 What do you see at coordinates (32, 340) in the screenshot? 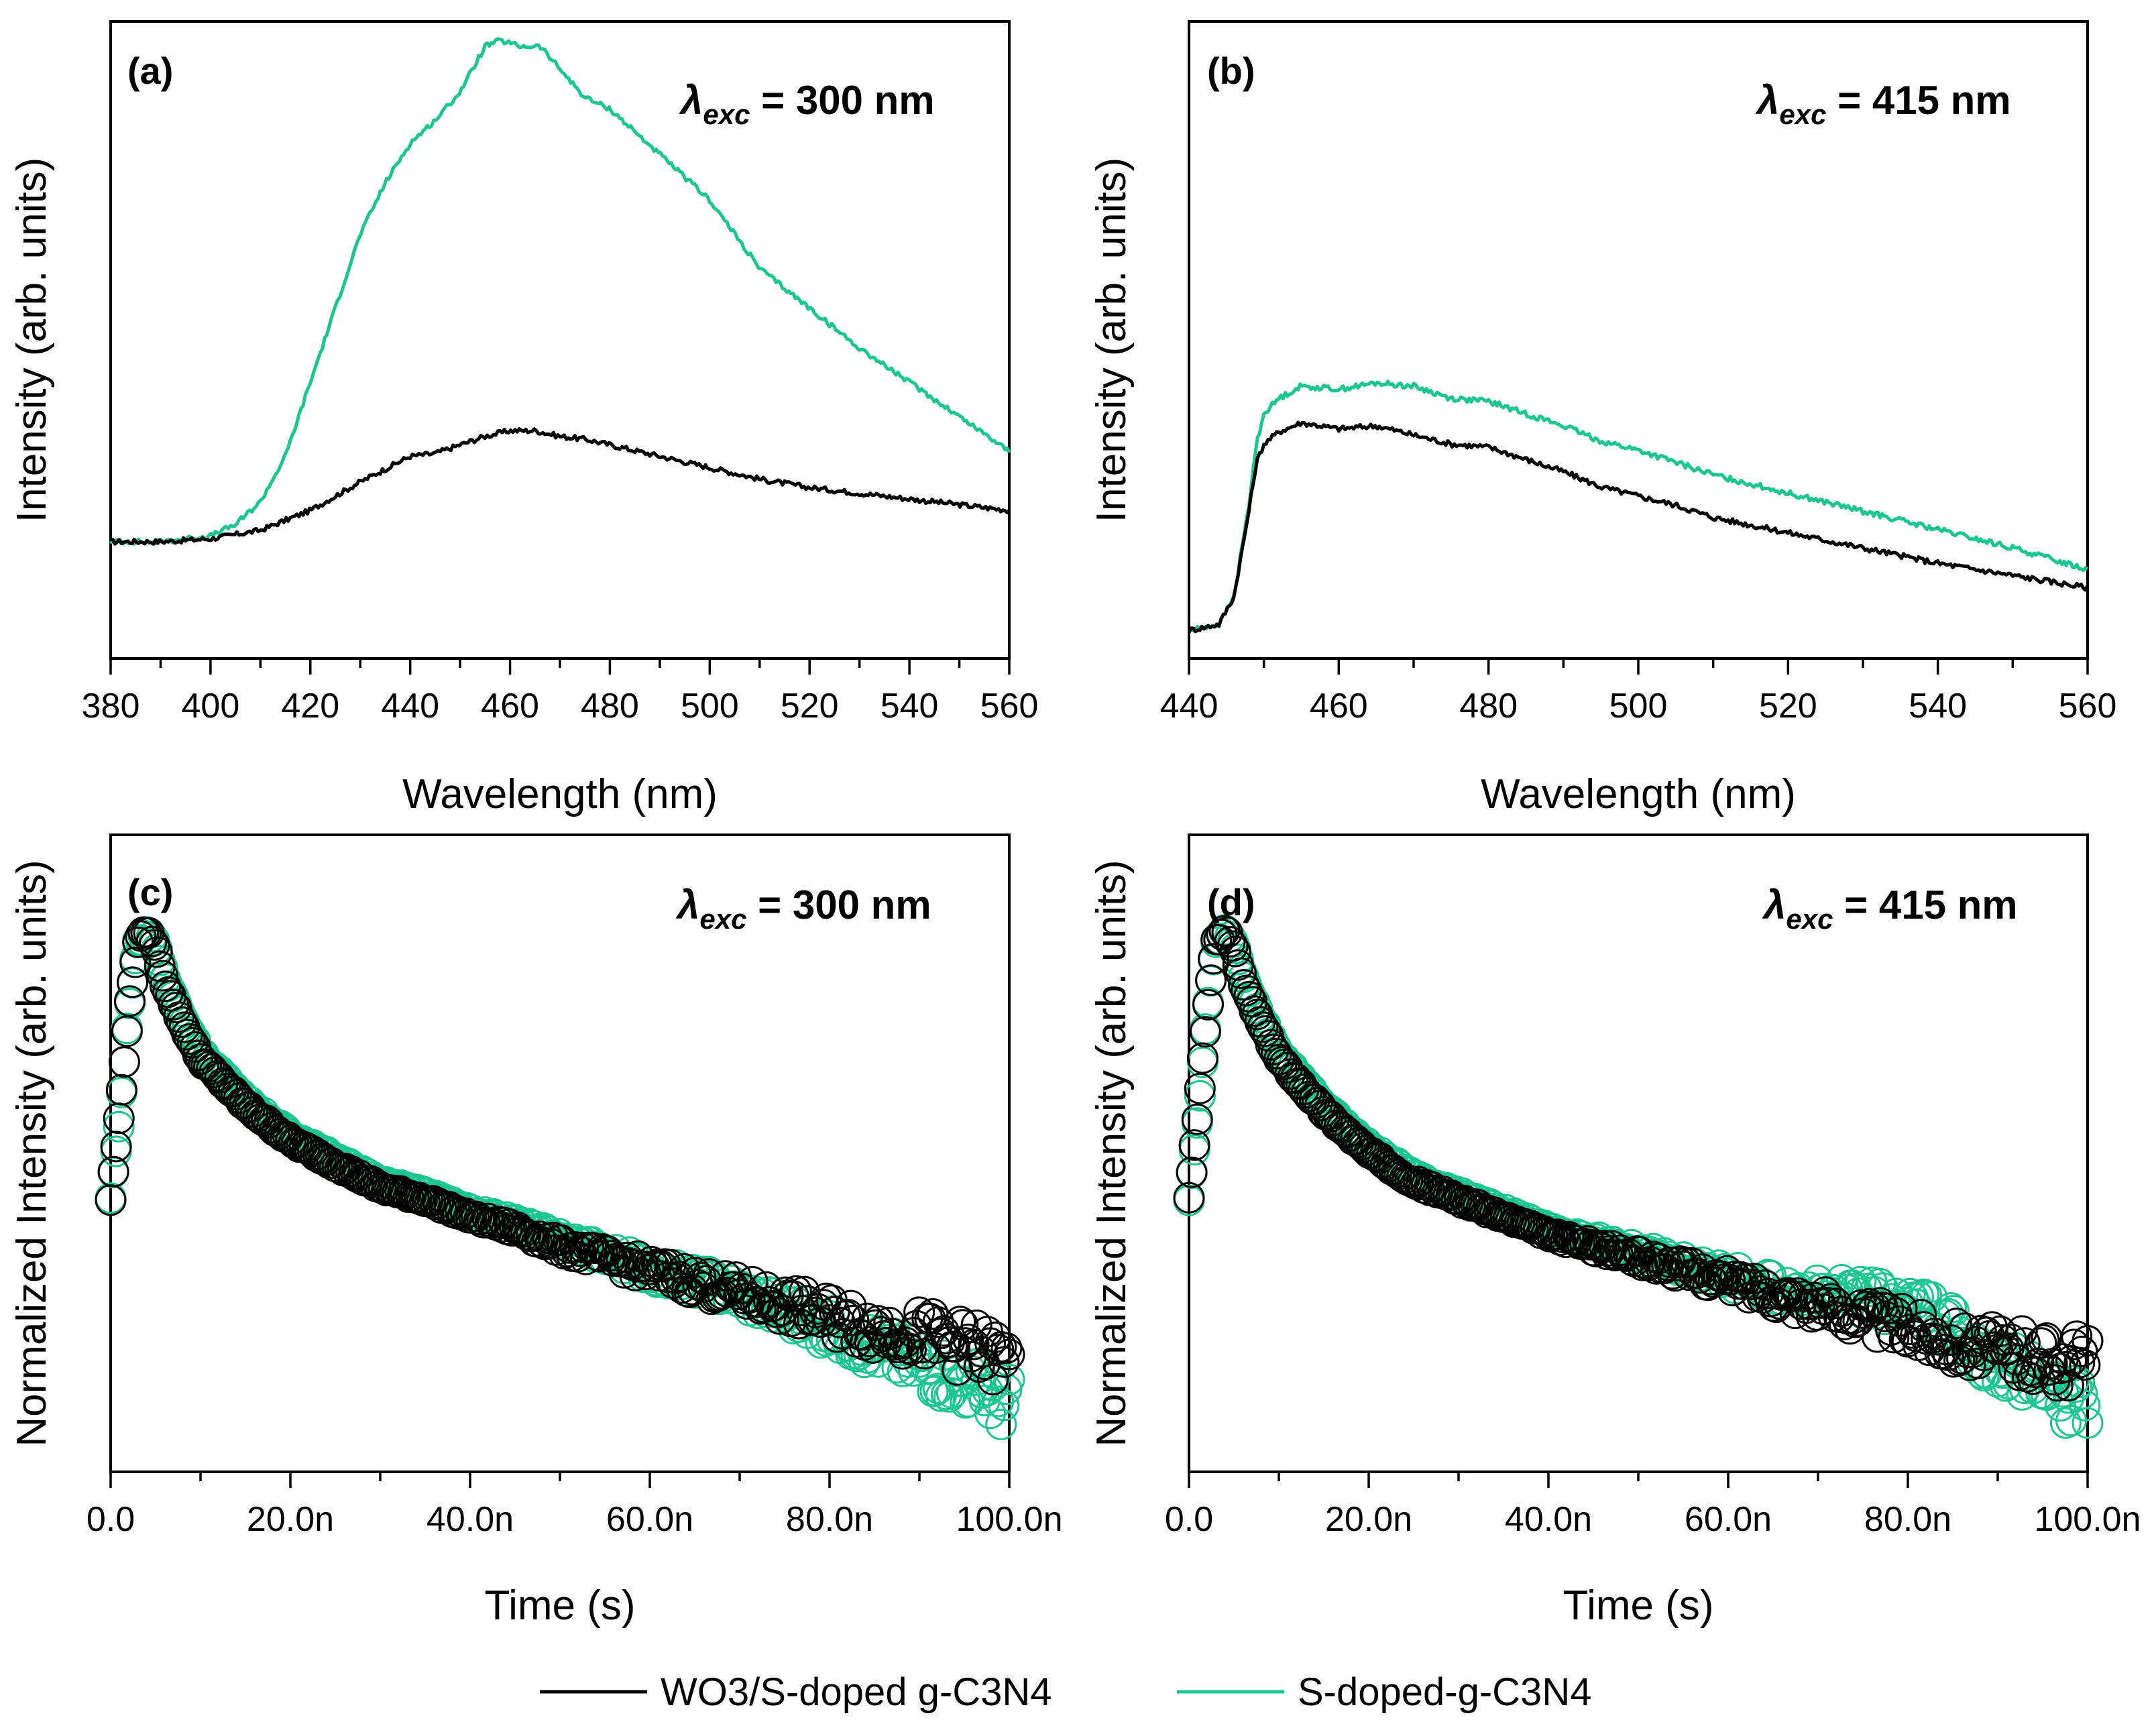
I see `panel-a-y-axis-title: Intensity (arb. units)` at bounding box center [32, 340].